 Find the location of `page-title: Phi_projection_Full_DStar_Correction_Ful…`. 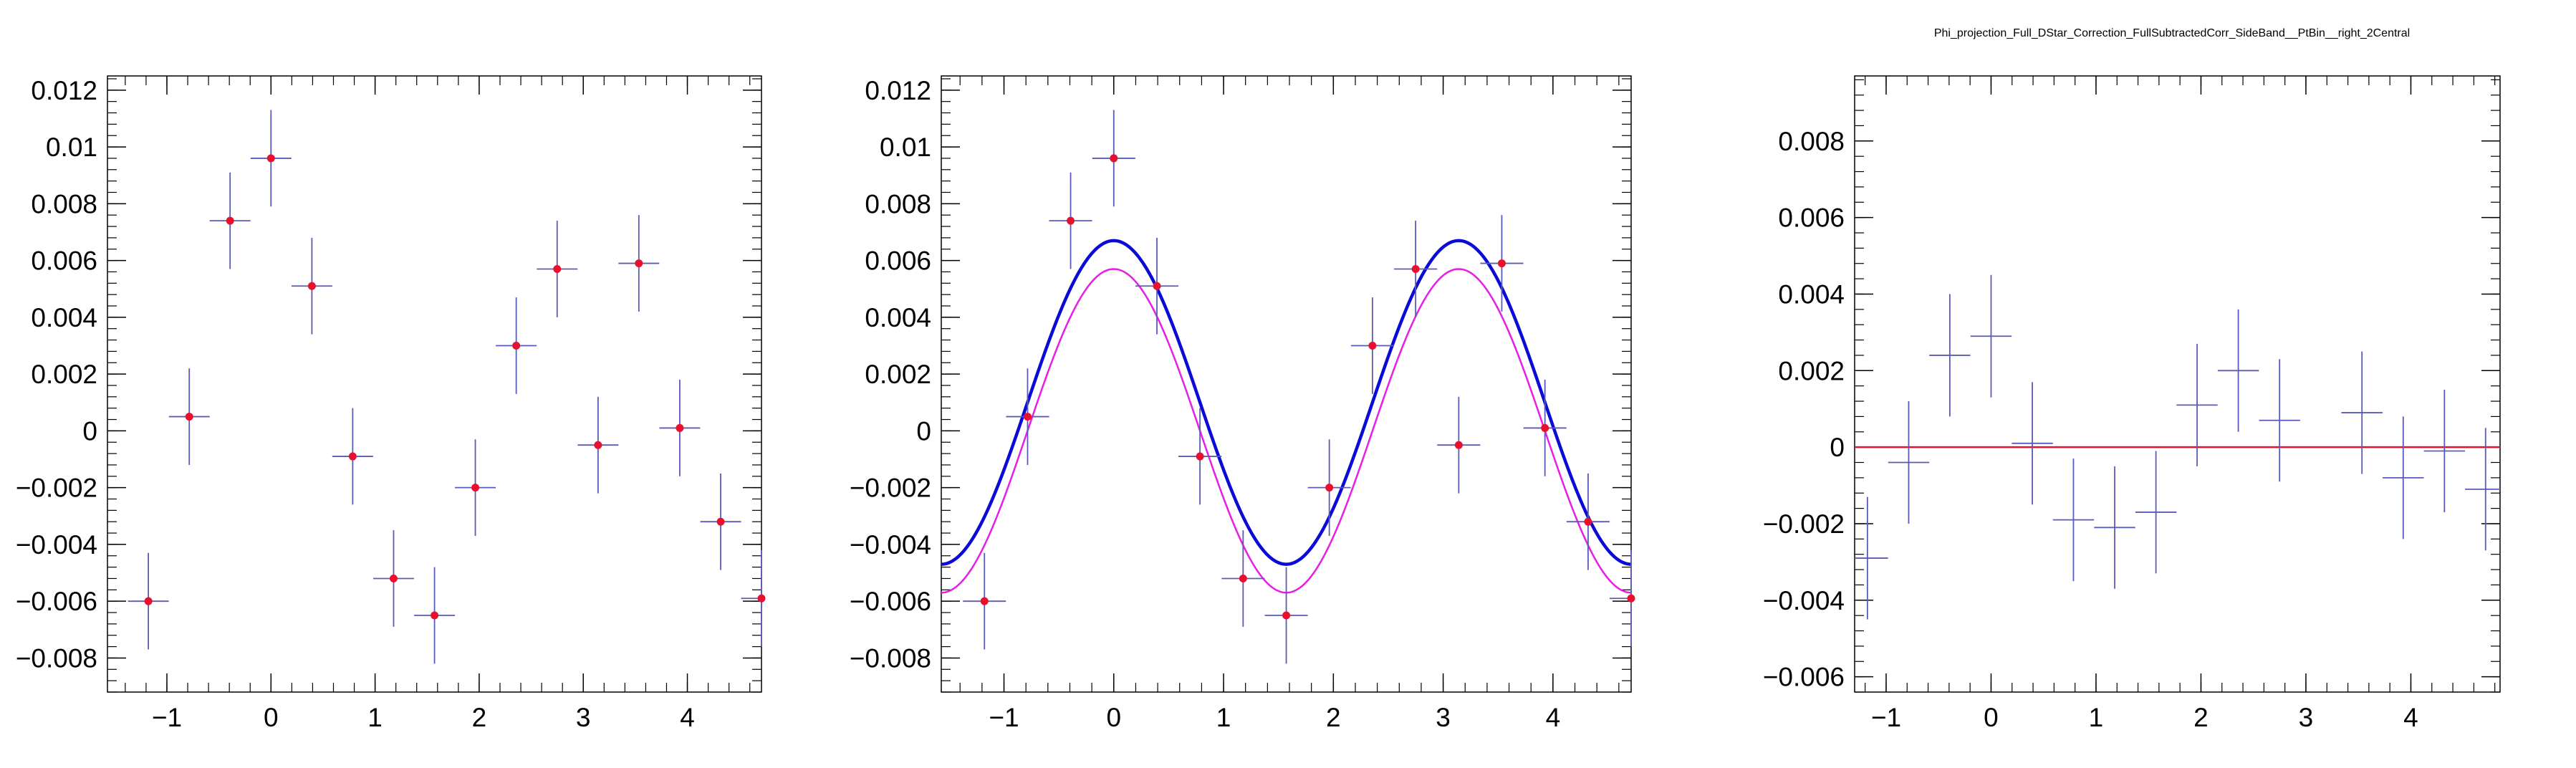

page-title: Phi_projection_Full_DStar_Correction_Ful… is located at coordinates (2172, 33).